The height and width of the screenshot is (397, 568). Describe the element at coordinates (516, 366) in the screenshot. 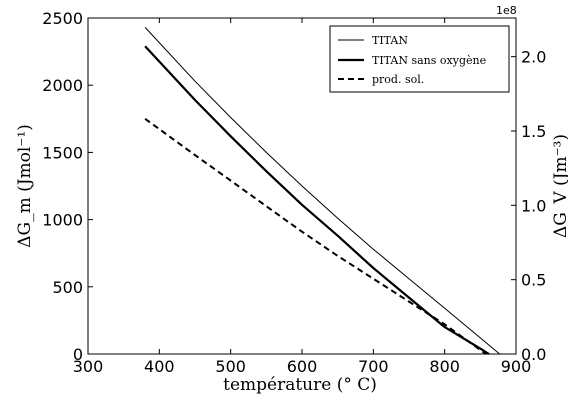

I see `x-tick-label: 900` at that location.